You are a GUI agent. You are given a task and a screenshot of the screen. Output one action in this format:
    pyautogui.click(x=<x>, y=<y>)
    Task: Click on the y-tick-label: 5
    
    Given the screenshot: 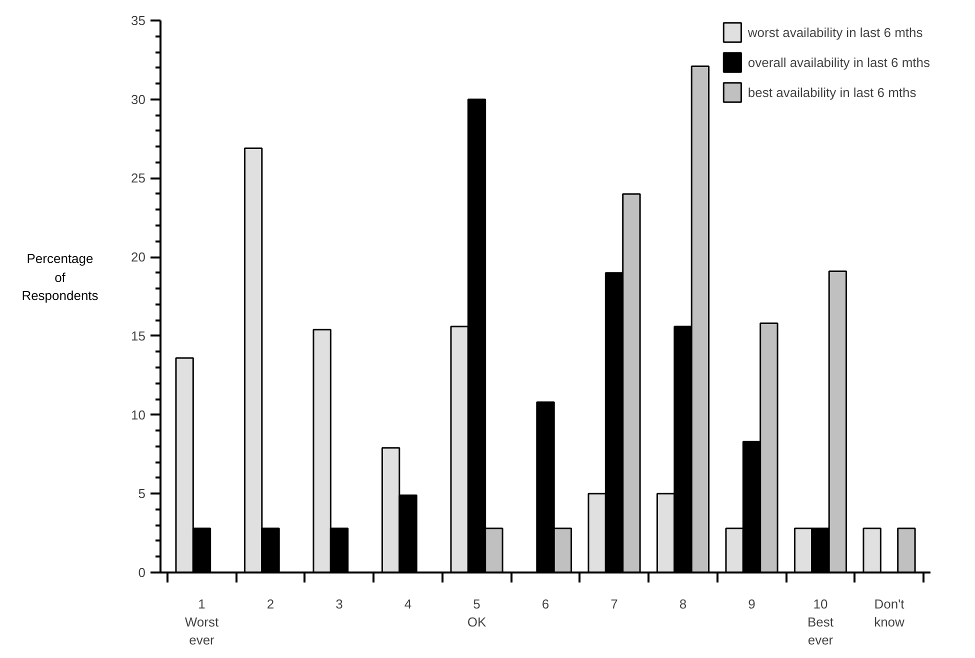 What is the action you would take?
    pyautogui.click(x=142, y=494)
    